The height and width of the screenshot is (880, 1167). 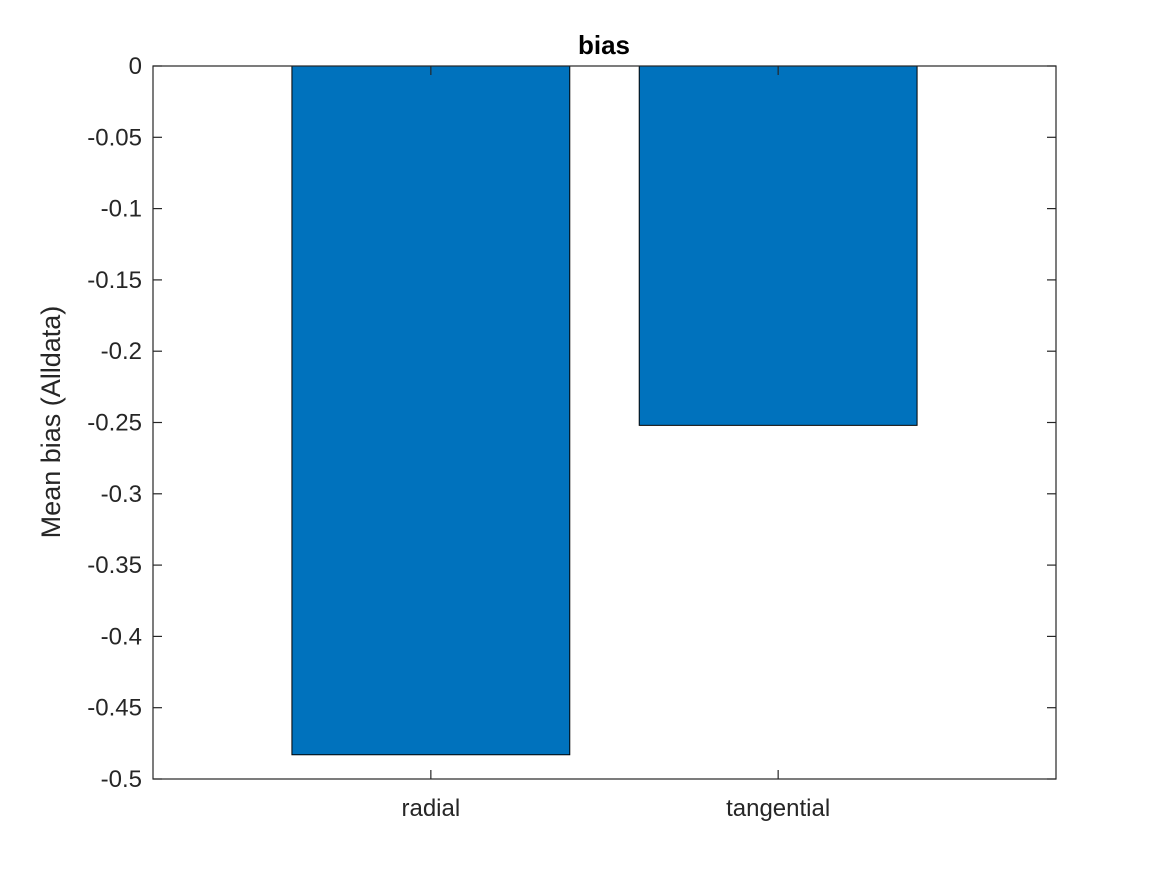 I want to click on y-tick-label: -0.35, so click(x=114, y=565).